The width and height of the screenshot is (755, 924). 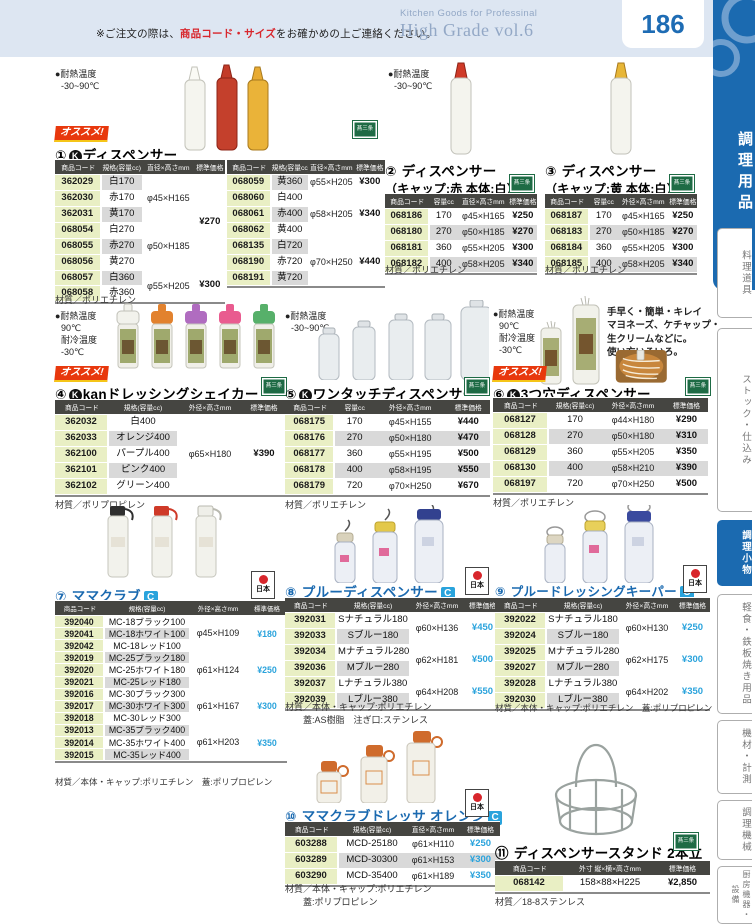 I want to click on cell-spec: 黄720, so click(x=290, y=278).